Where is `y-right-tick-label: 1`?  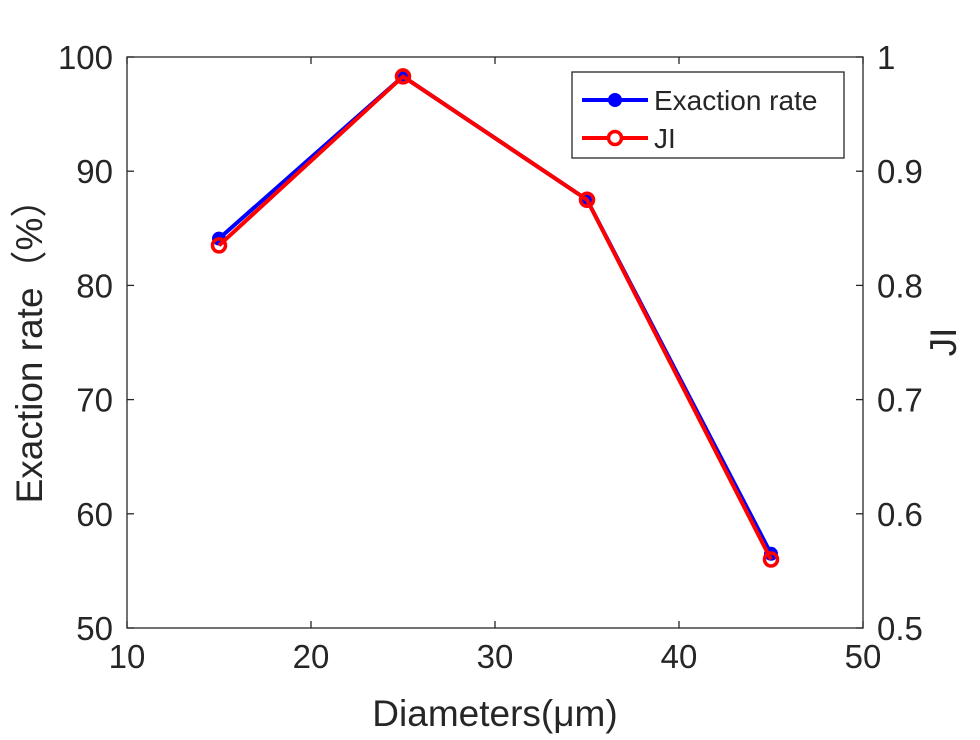
y-right-tick-label: 1 is located at coordinates (886, 57).